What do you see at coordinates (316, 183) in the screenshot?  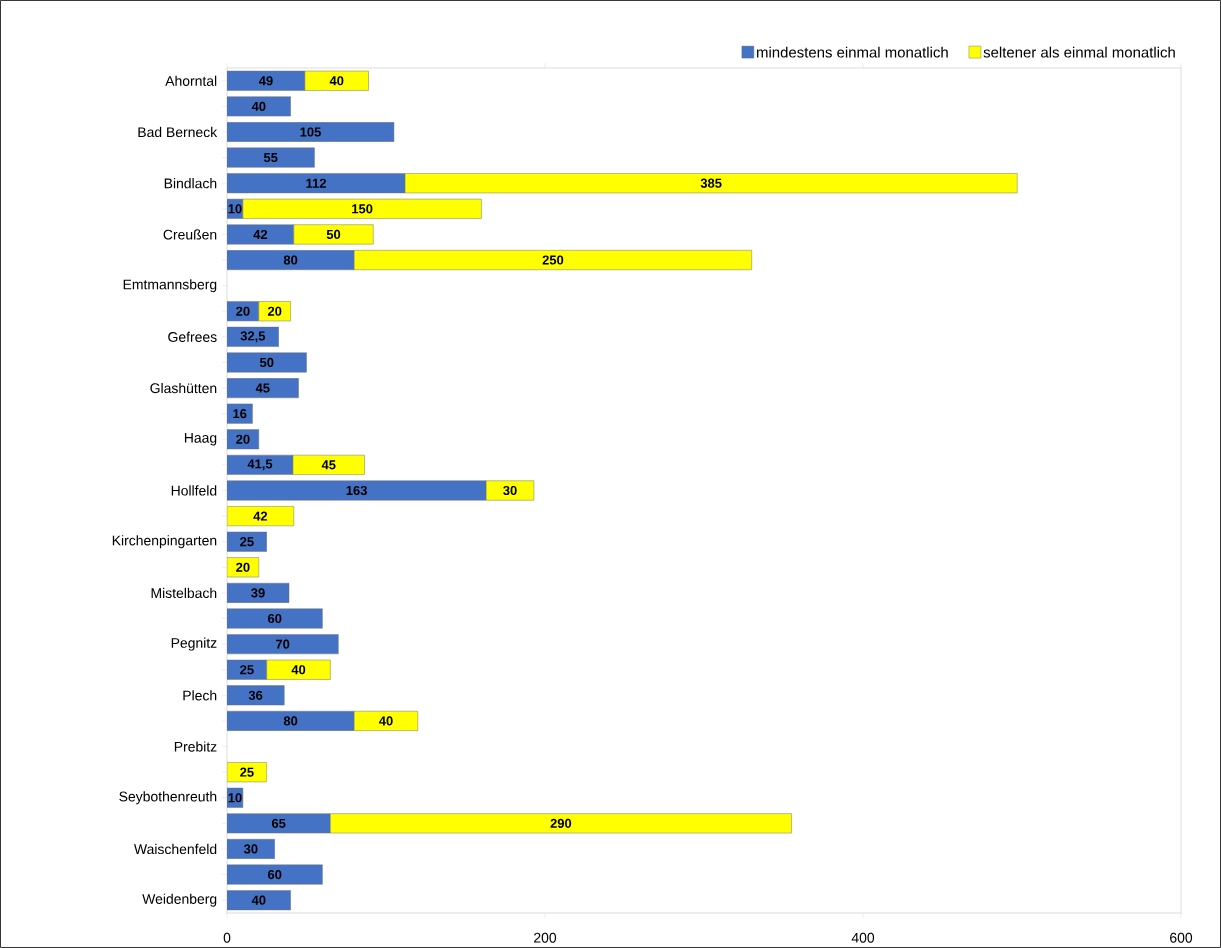 I see `data-label: 112` at bounding box center [316, 183].